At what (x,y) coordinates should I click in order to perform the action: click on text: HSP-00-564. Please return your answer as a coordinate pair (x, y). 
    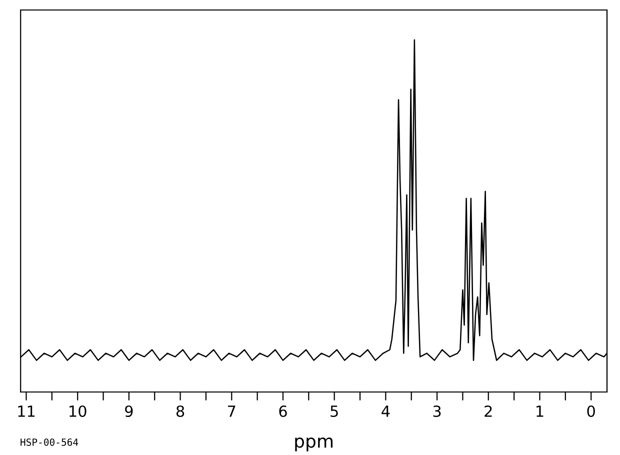
    Looking at the image, I should click on (49, 442).